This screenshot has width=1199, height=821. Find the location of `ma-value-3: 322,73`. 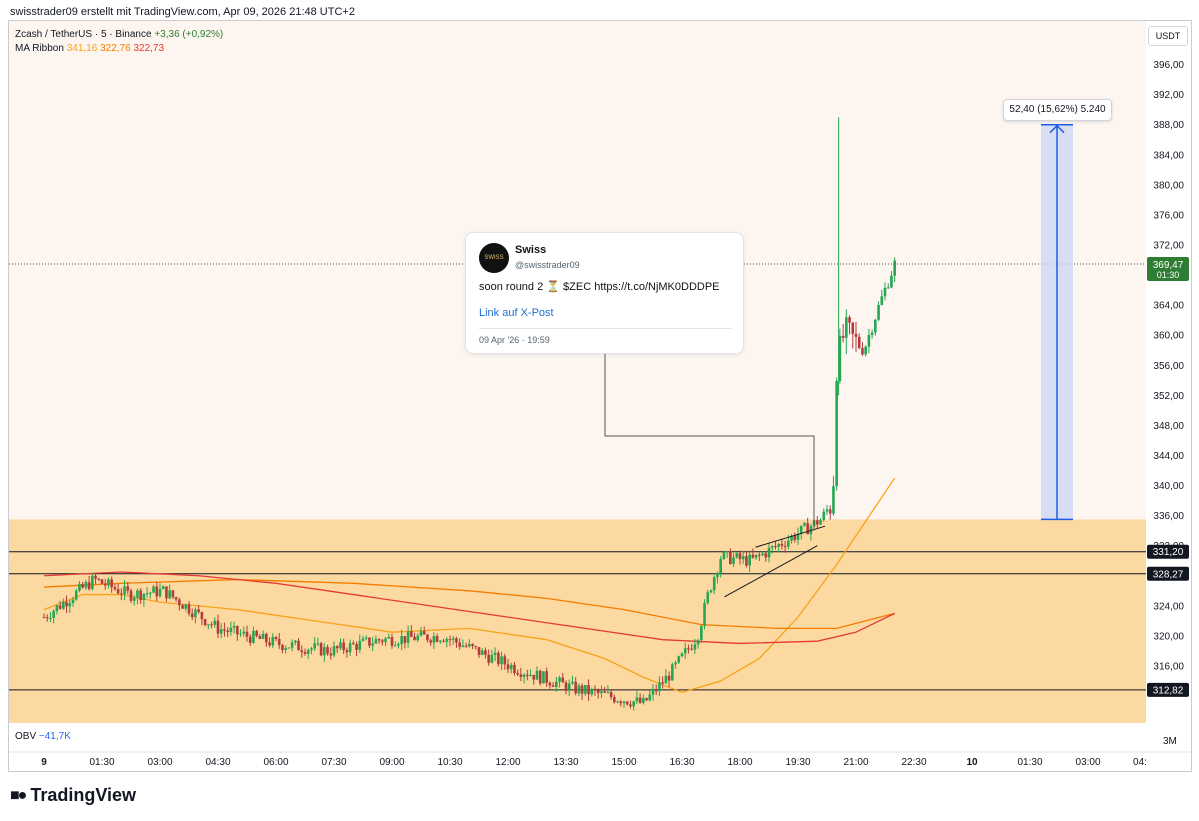

ma-value-3: 322,73 is located at coordinates (149, 48).